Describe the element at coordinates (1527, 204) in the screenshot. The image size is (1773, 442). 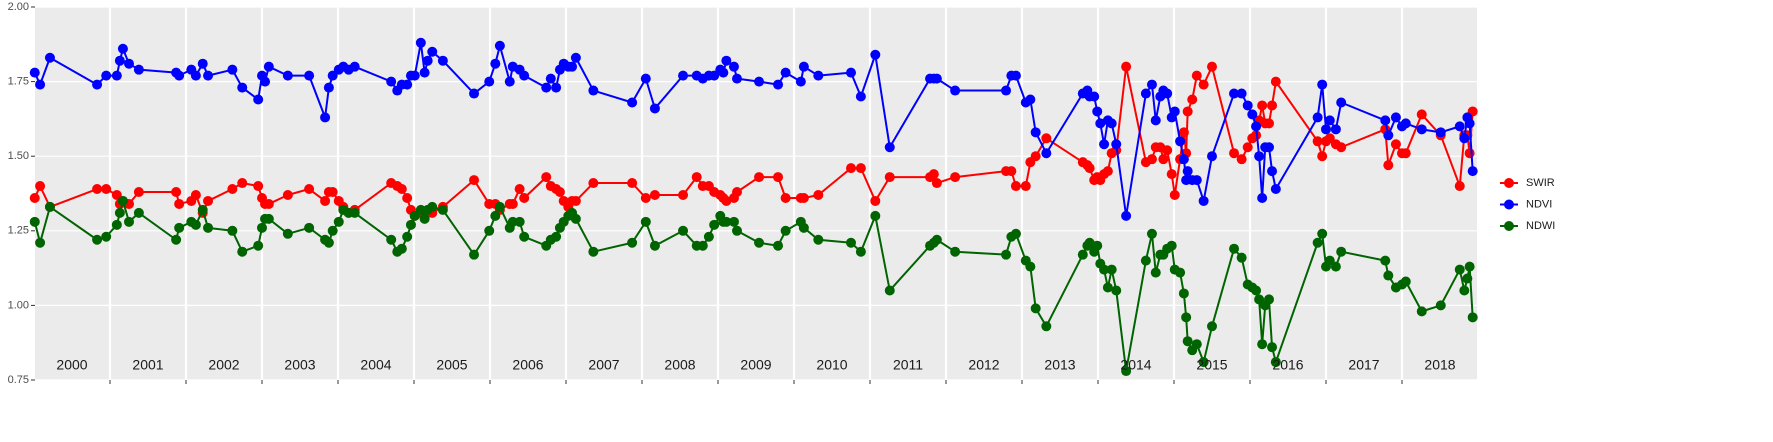
I see `legend: SWIR NDVI NDWI` at that location.